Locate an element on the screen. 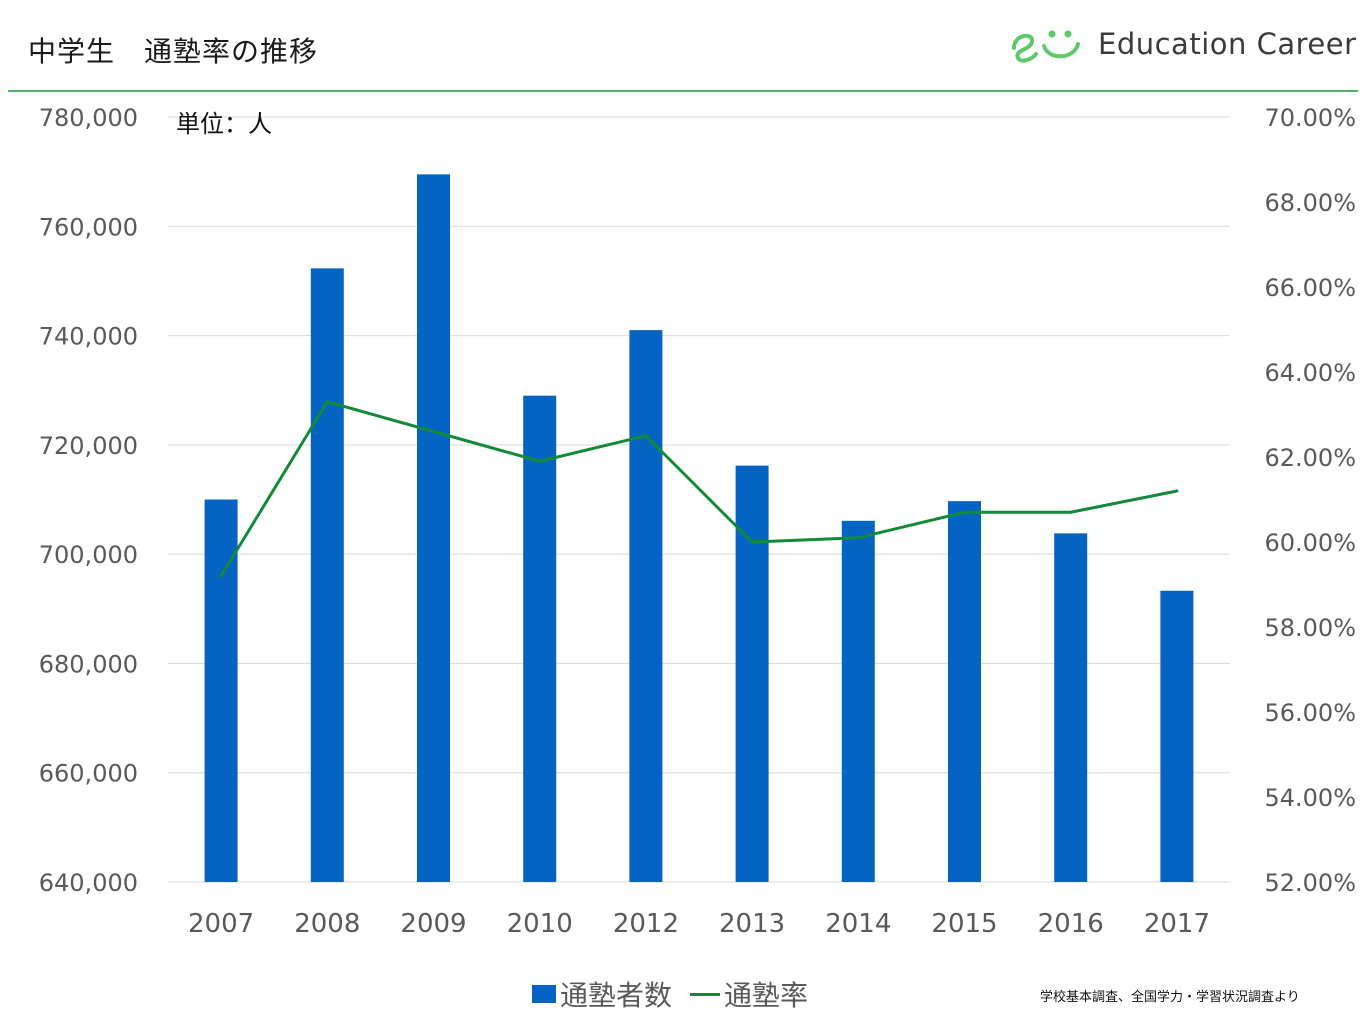 This screenshot has height=1024, width=1365. legend-item-line: 通塾率 is located at coordinates (749, 994).